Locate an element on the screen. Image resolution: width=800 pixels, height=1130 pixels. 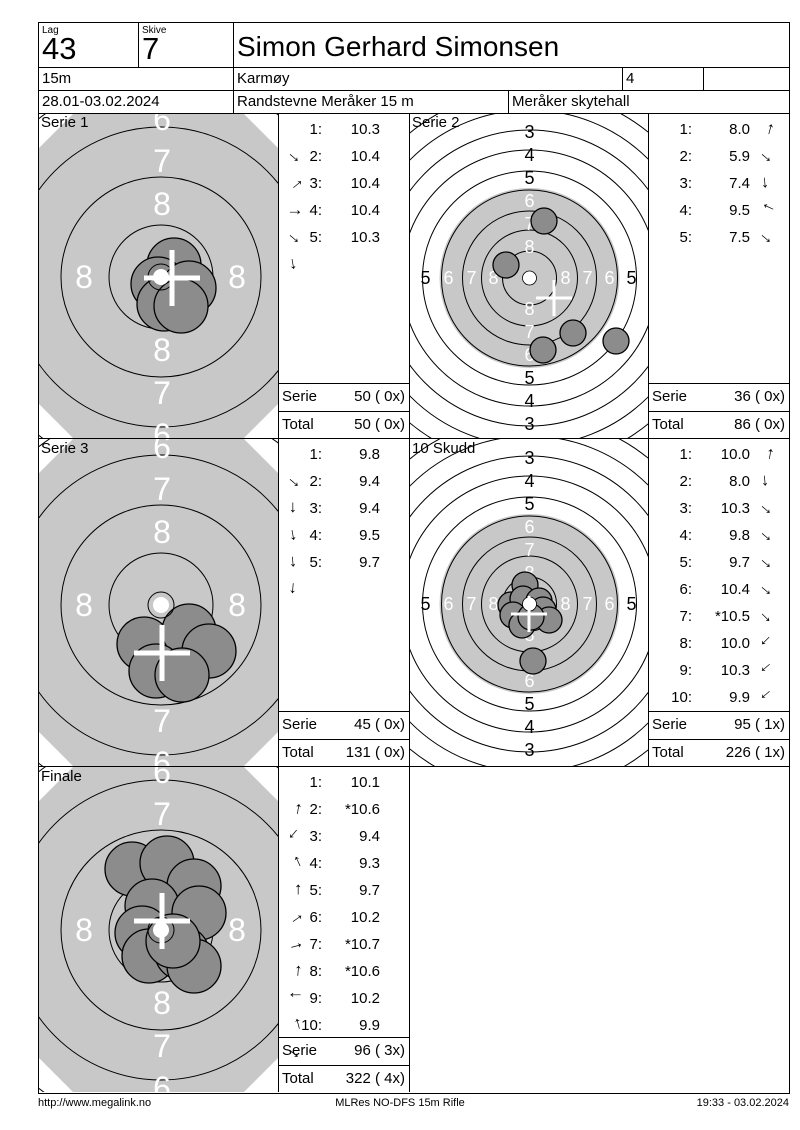
shot-row: 5: 10.3 → is located at coordinates (343, 249).